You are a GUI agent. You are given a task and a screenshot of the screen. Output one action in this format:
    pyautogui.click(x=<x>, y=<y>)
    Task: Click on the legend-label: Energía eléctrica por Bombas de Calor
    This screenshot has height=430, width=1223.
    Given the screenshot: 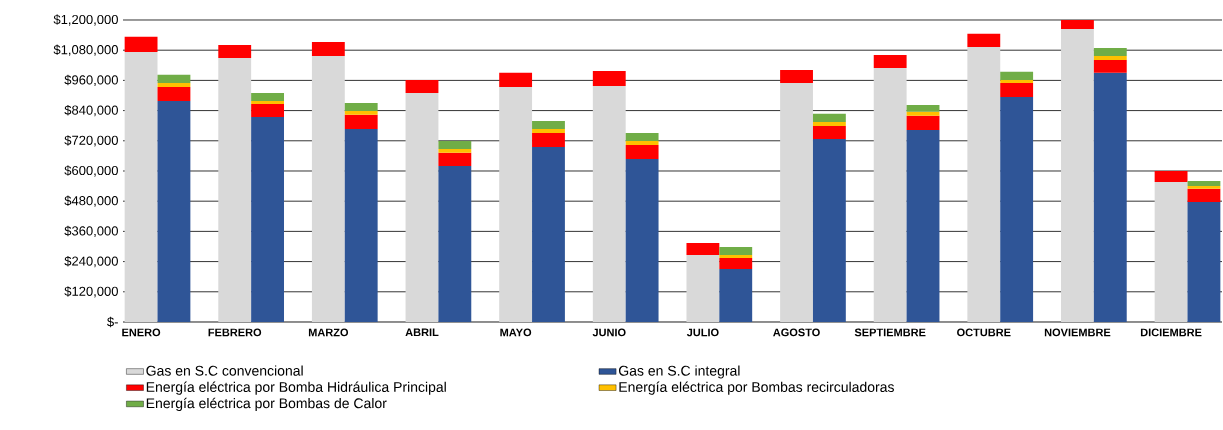 What is the action you would take?
    pyautogui.click(x=266, y=404)
    